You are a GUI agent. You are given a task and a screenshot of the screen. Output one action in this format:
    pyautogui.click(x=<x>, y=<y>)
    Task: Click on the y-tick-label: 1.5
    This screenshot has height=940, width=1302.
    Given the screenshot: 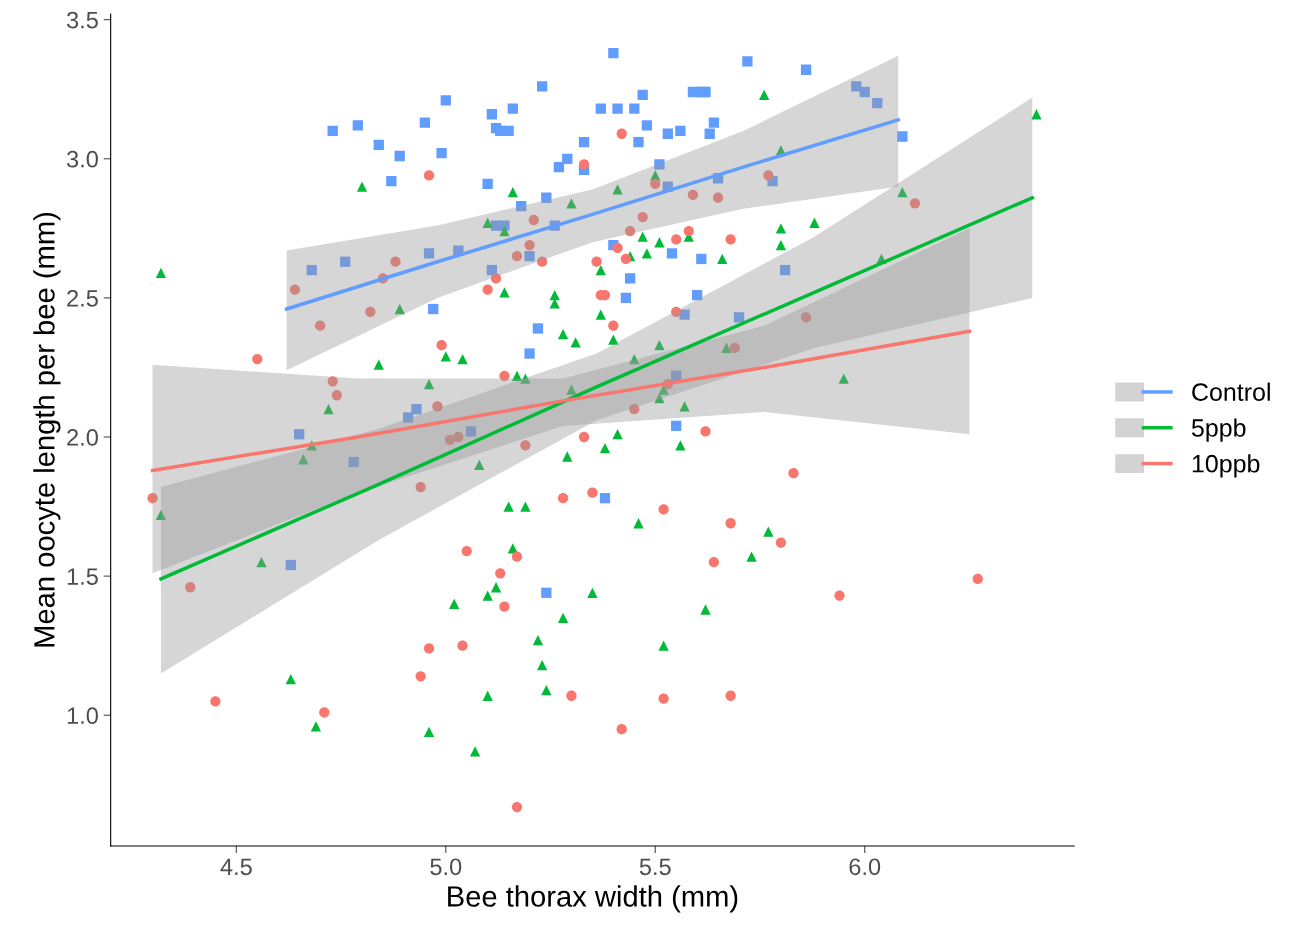 What is the action you would take?
    pyautogui.click(x=82, y=576)
    